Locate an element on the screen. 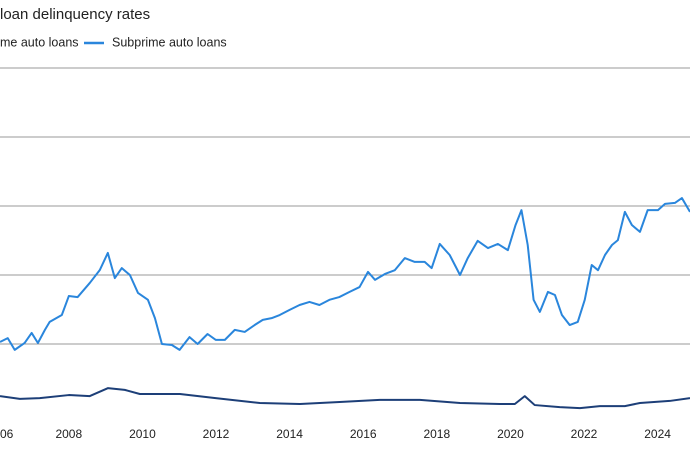 Image resolution: width=690 pixels, height=450 pixels. x-tick-label: 2022 is located at coordinates (584, 434).